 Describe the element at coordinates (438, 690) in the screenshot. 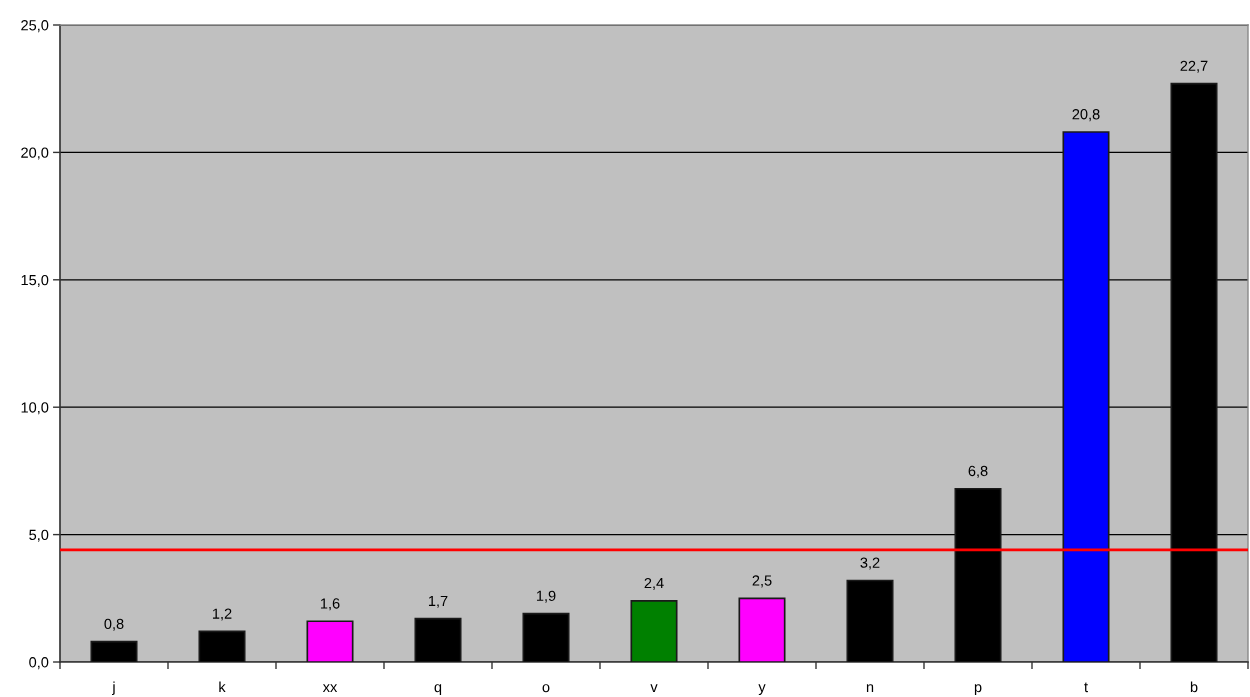

I see `x-tick-label: q` at that location.